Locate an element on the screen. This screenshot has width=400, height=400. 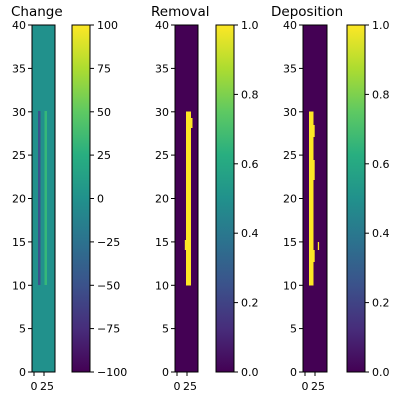
heatmap-deposition is located at coordinates (315, 198).